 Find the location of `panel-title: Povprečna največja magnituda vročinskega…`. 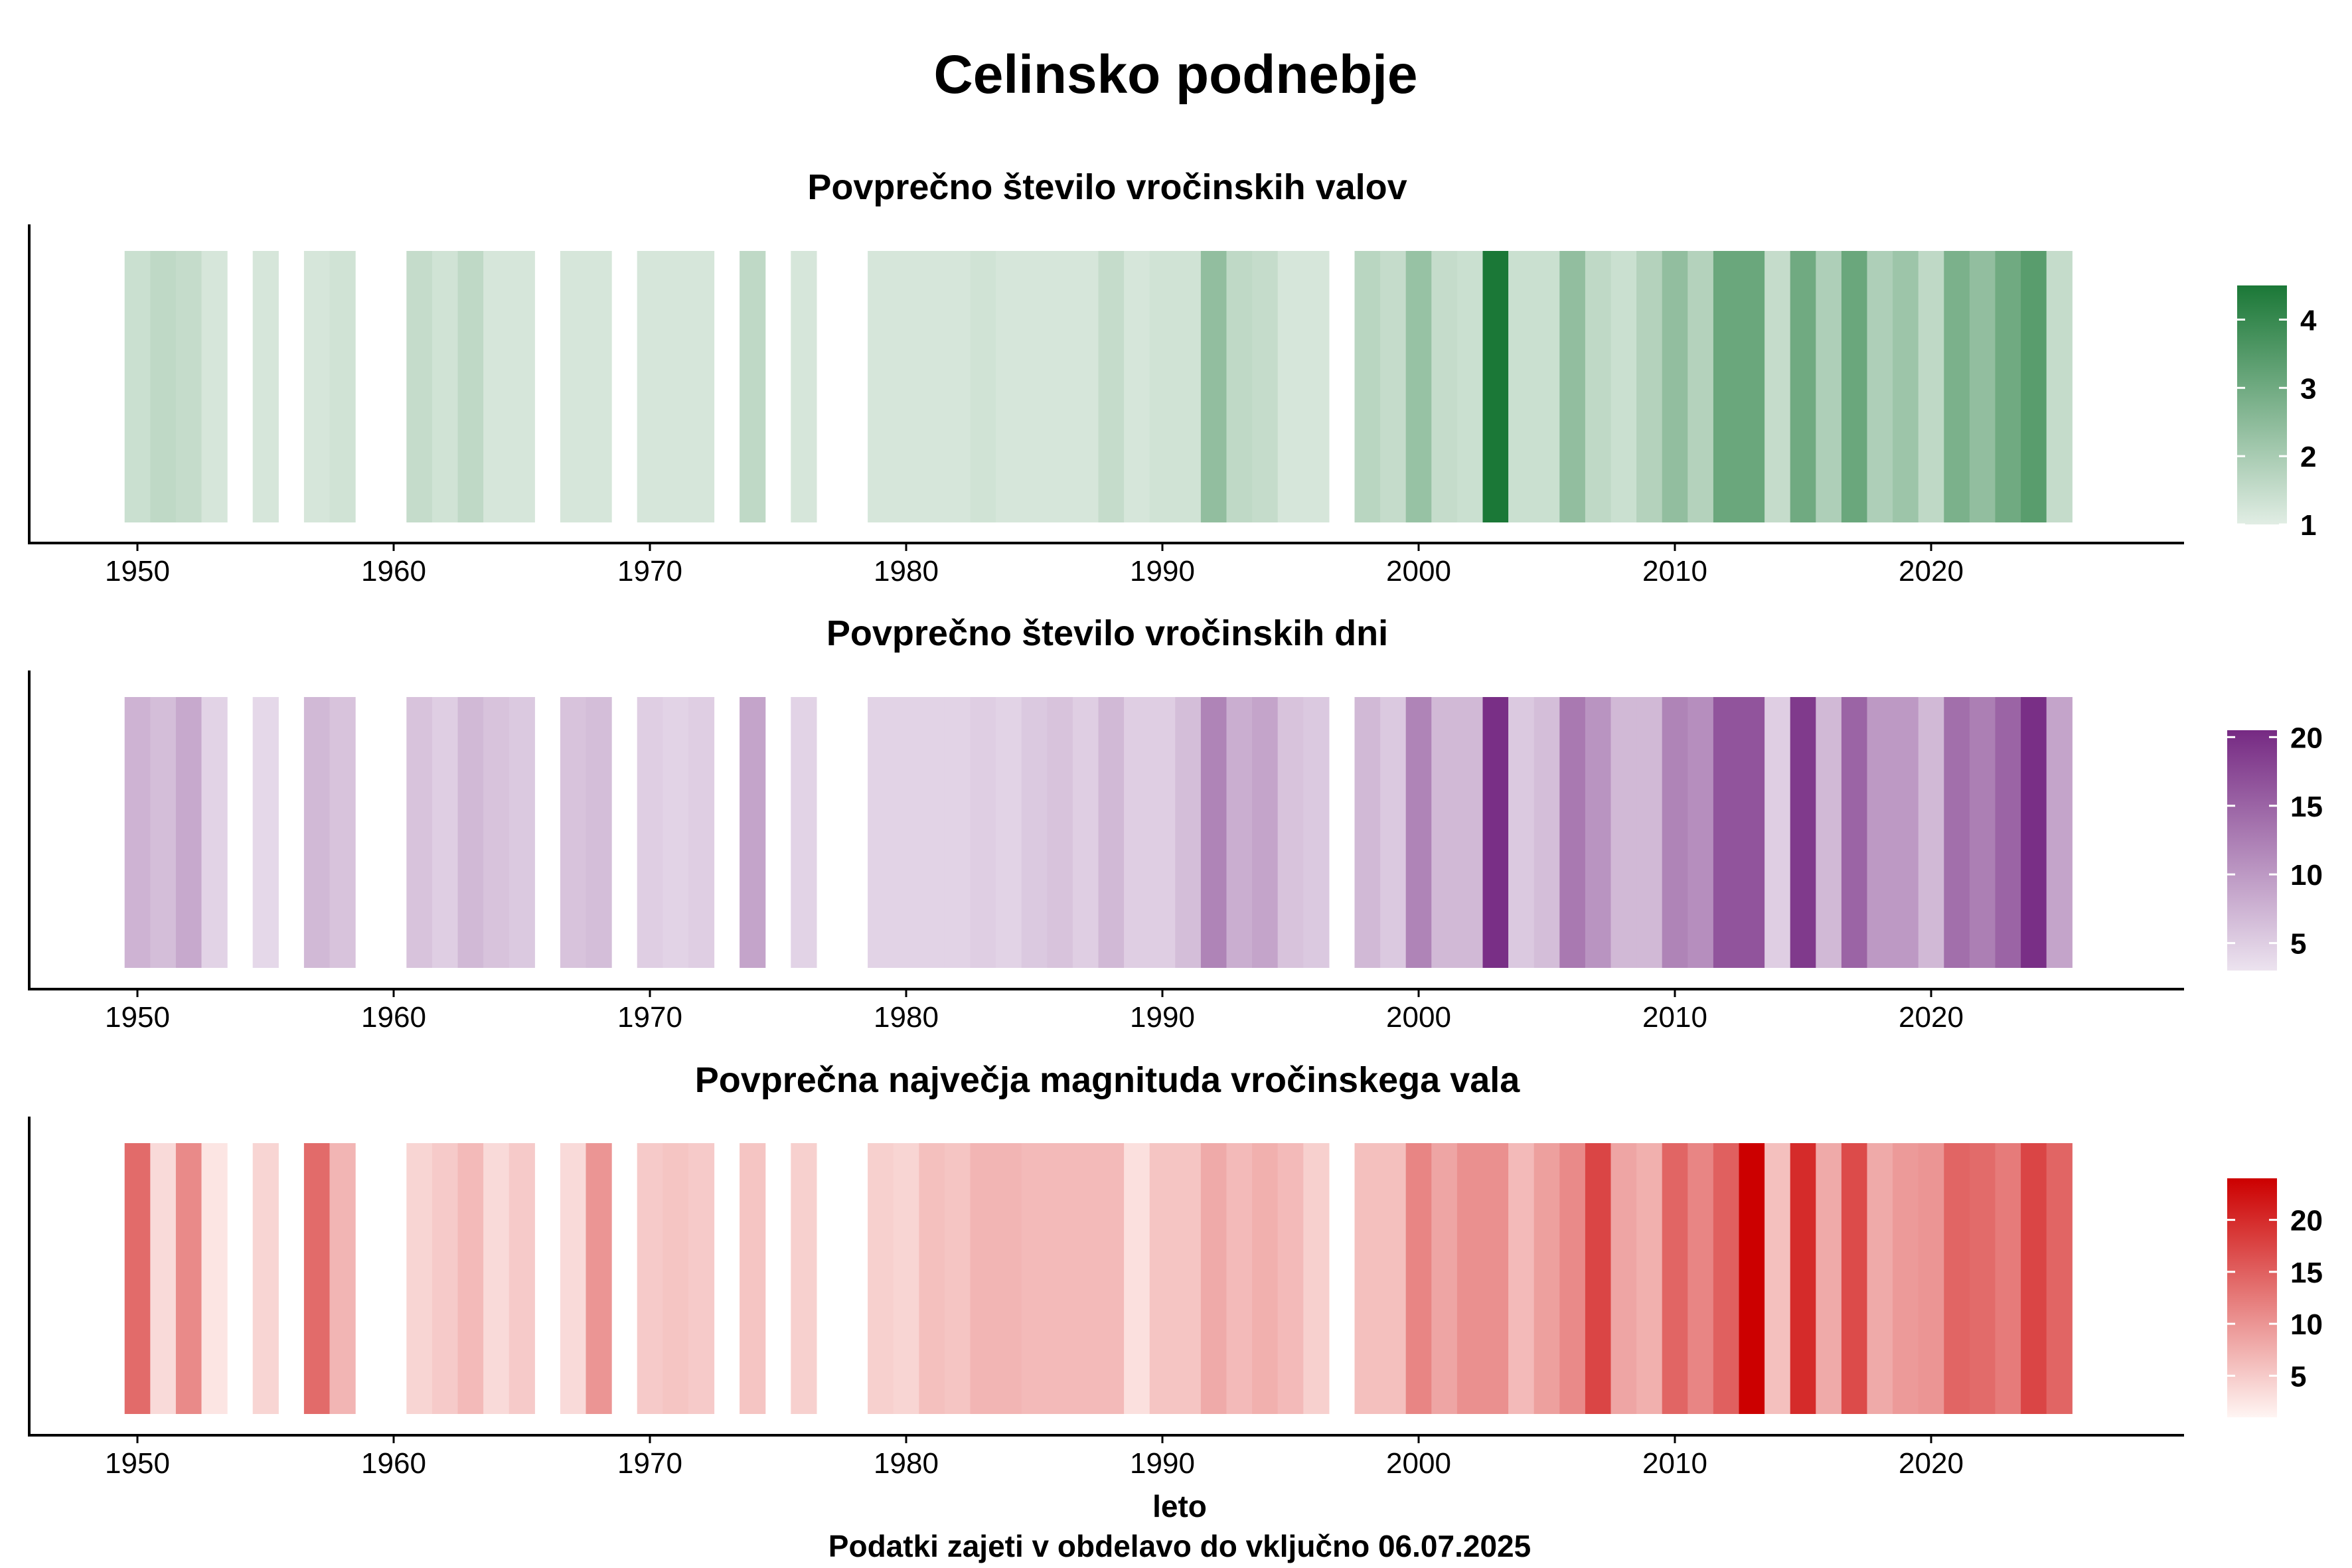

panel-title: Povprečna največja magnituda vročinskega… is located at coordinates (1108, 1080).